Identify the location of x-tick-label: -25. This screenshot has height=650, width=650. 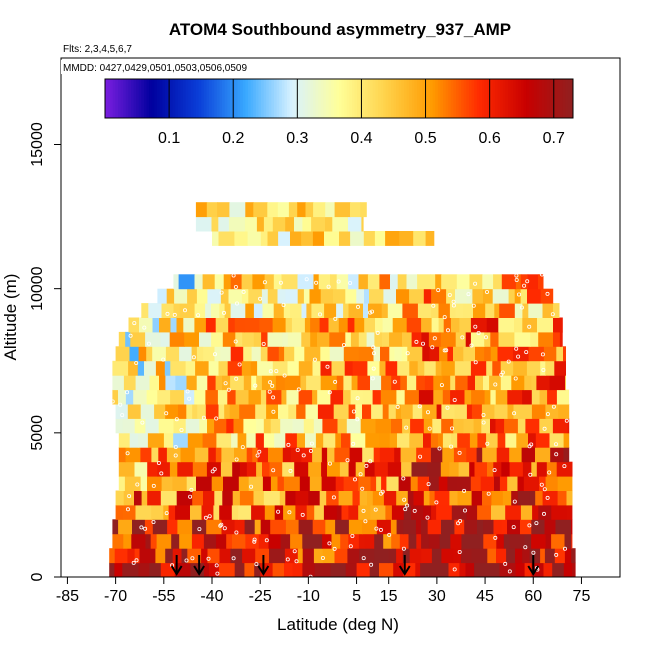
(260, 596).